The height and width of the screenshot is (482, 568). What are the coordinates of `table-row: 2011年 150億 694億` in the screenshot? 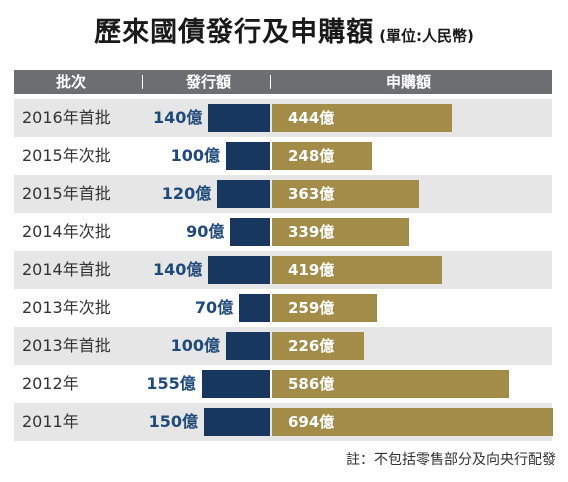 It's located at (284, 422).